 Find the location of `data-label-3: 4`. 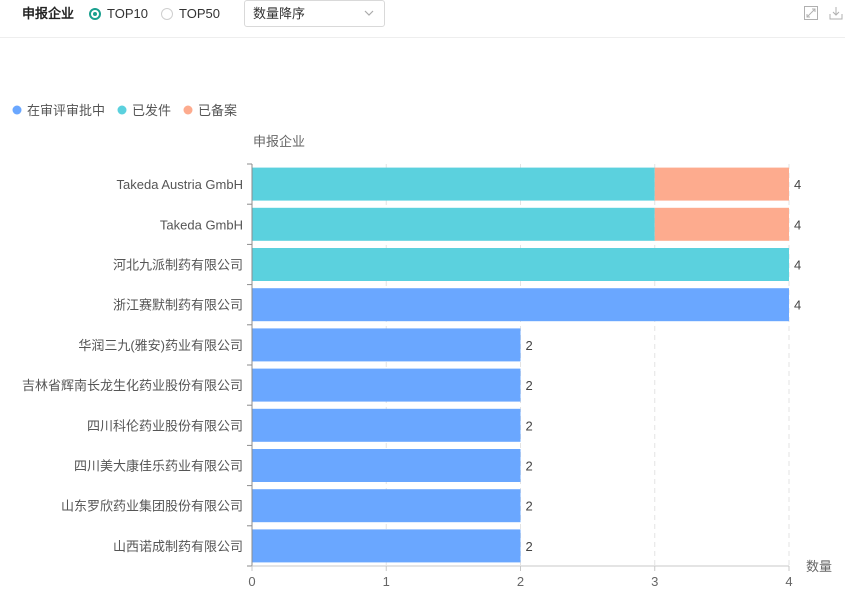

data-label-3: 4 is located at coordinates (797, 305).